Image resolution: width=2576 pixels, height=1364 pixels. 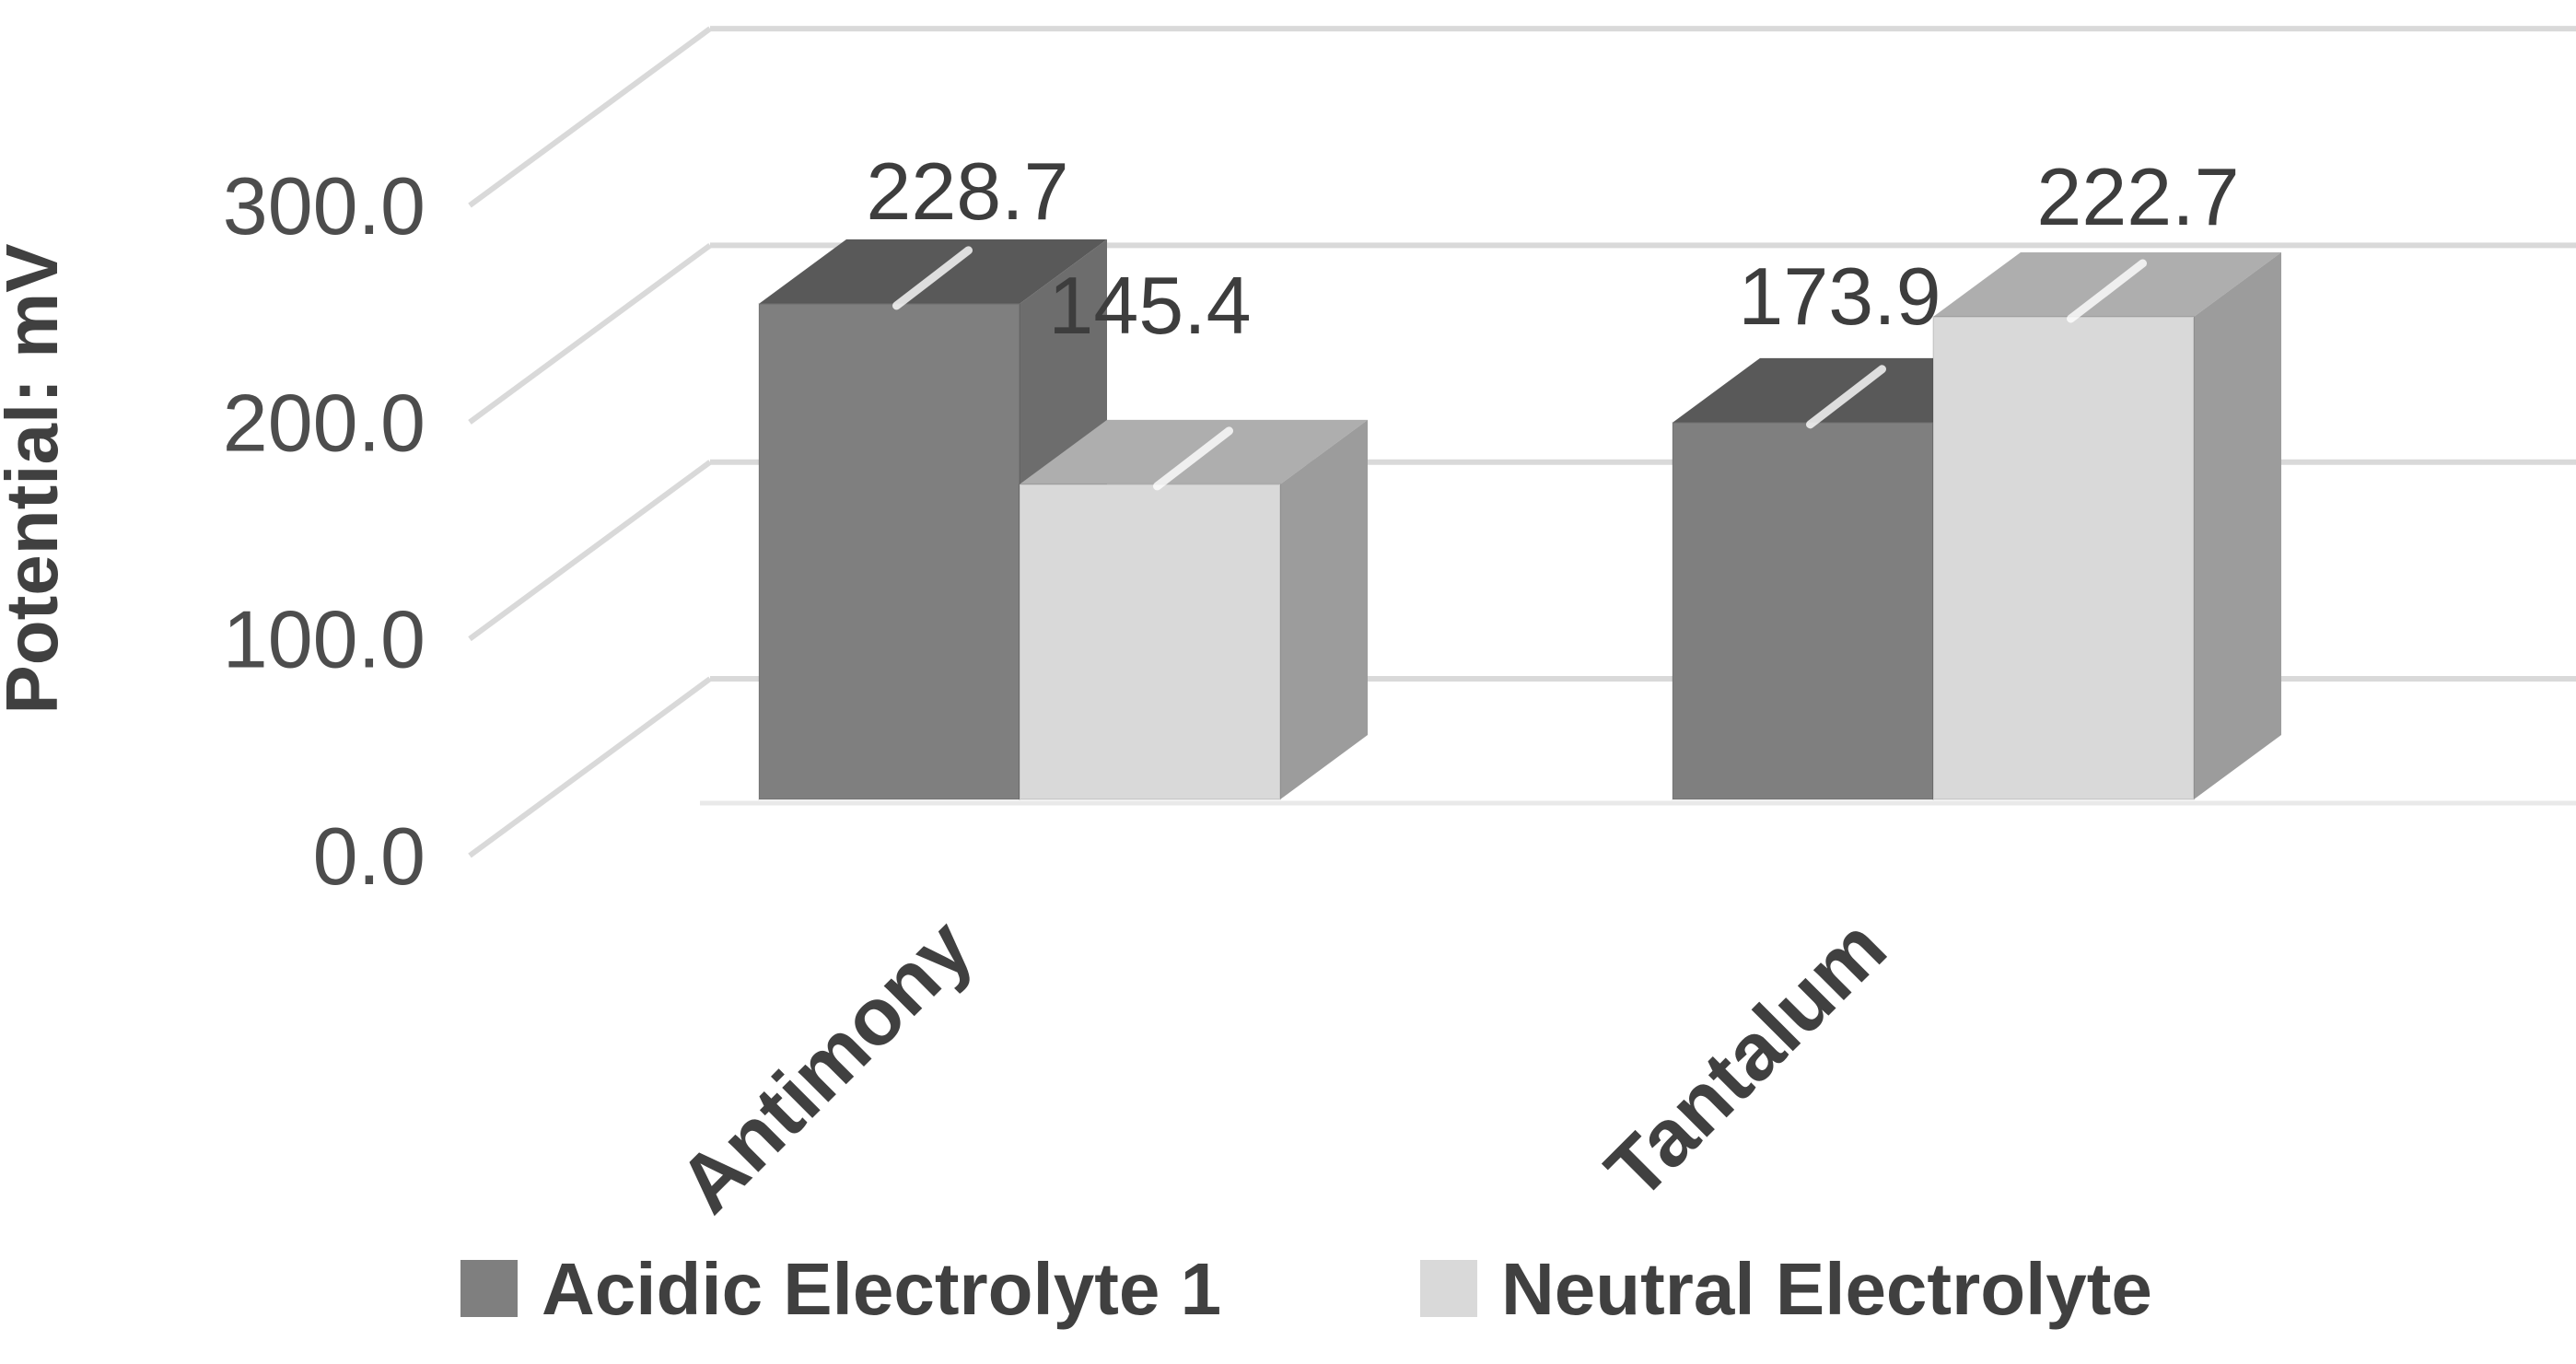 What do you see at coordinates (1839, 296) in the screenshot?
I see `data-label: 173.9` at bounding box center [1839, 296].